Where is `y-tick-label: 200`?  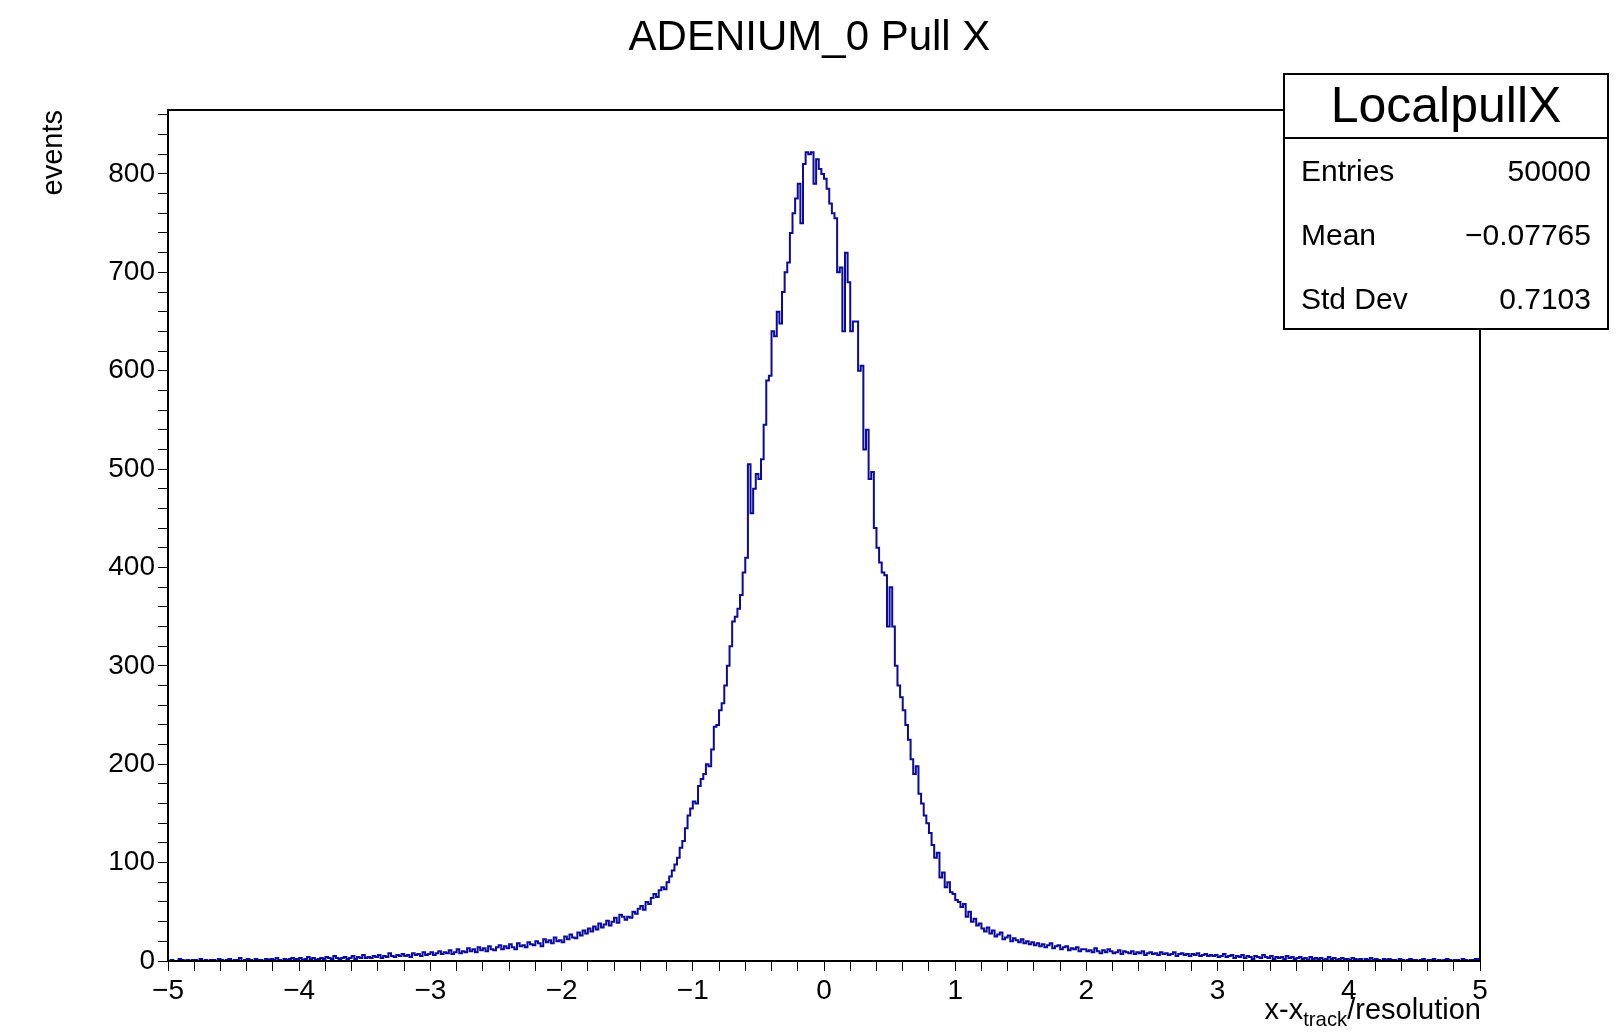 y-tick-label: 200 is located at coordinates (131, 762).